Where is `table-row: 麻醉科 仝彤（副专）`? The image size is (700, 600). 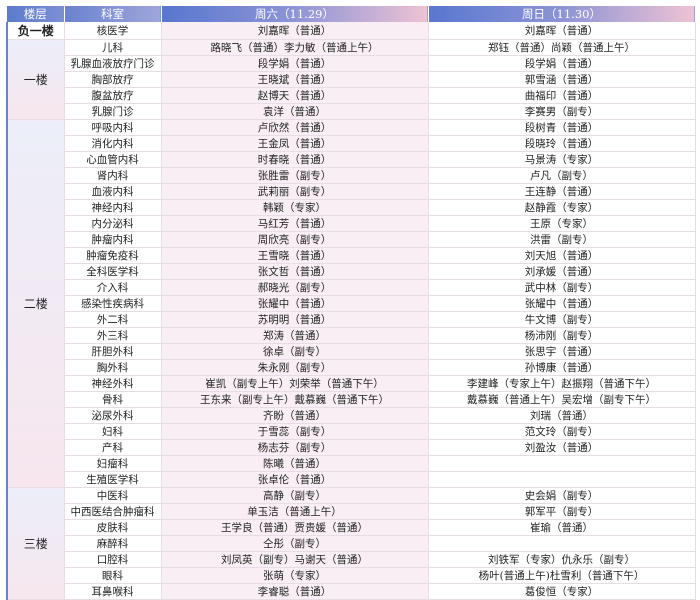 table-row: 麻醉科 仝彤（副专） is located at coordinates (351, 543).